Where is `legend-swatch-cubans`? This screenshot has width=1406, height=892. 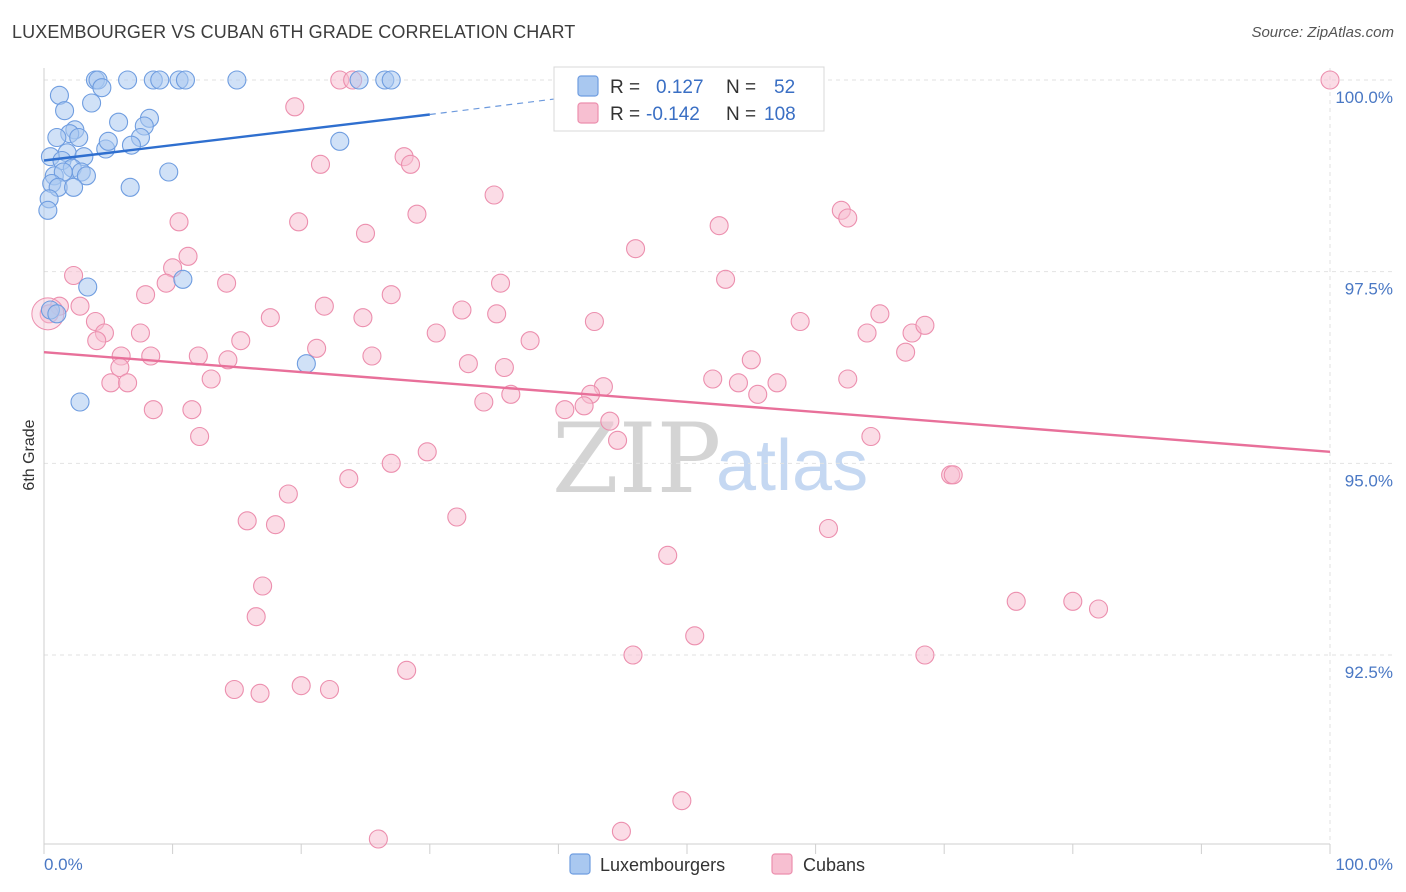 legend-swatch-cubans is located at coordinates (588, 113).